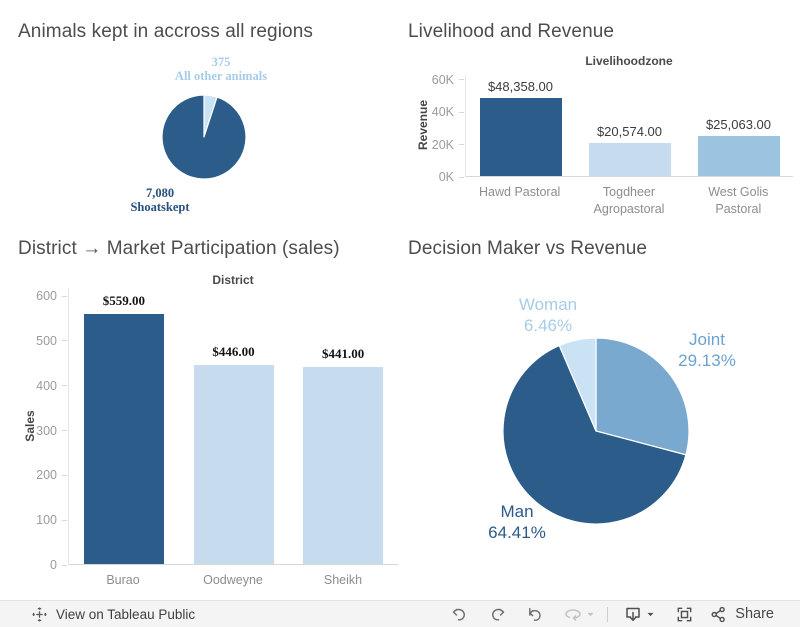 The image size is (800, 627). What do you see at coordinates (448, 145) in the screenshot?
I see `y-tick-20K: 20K` at bounding box center [448, 145].